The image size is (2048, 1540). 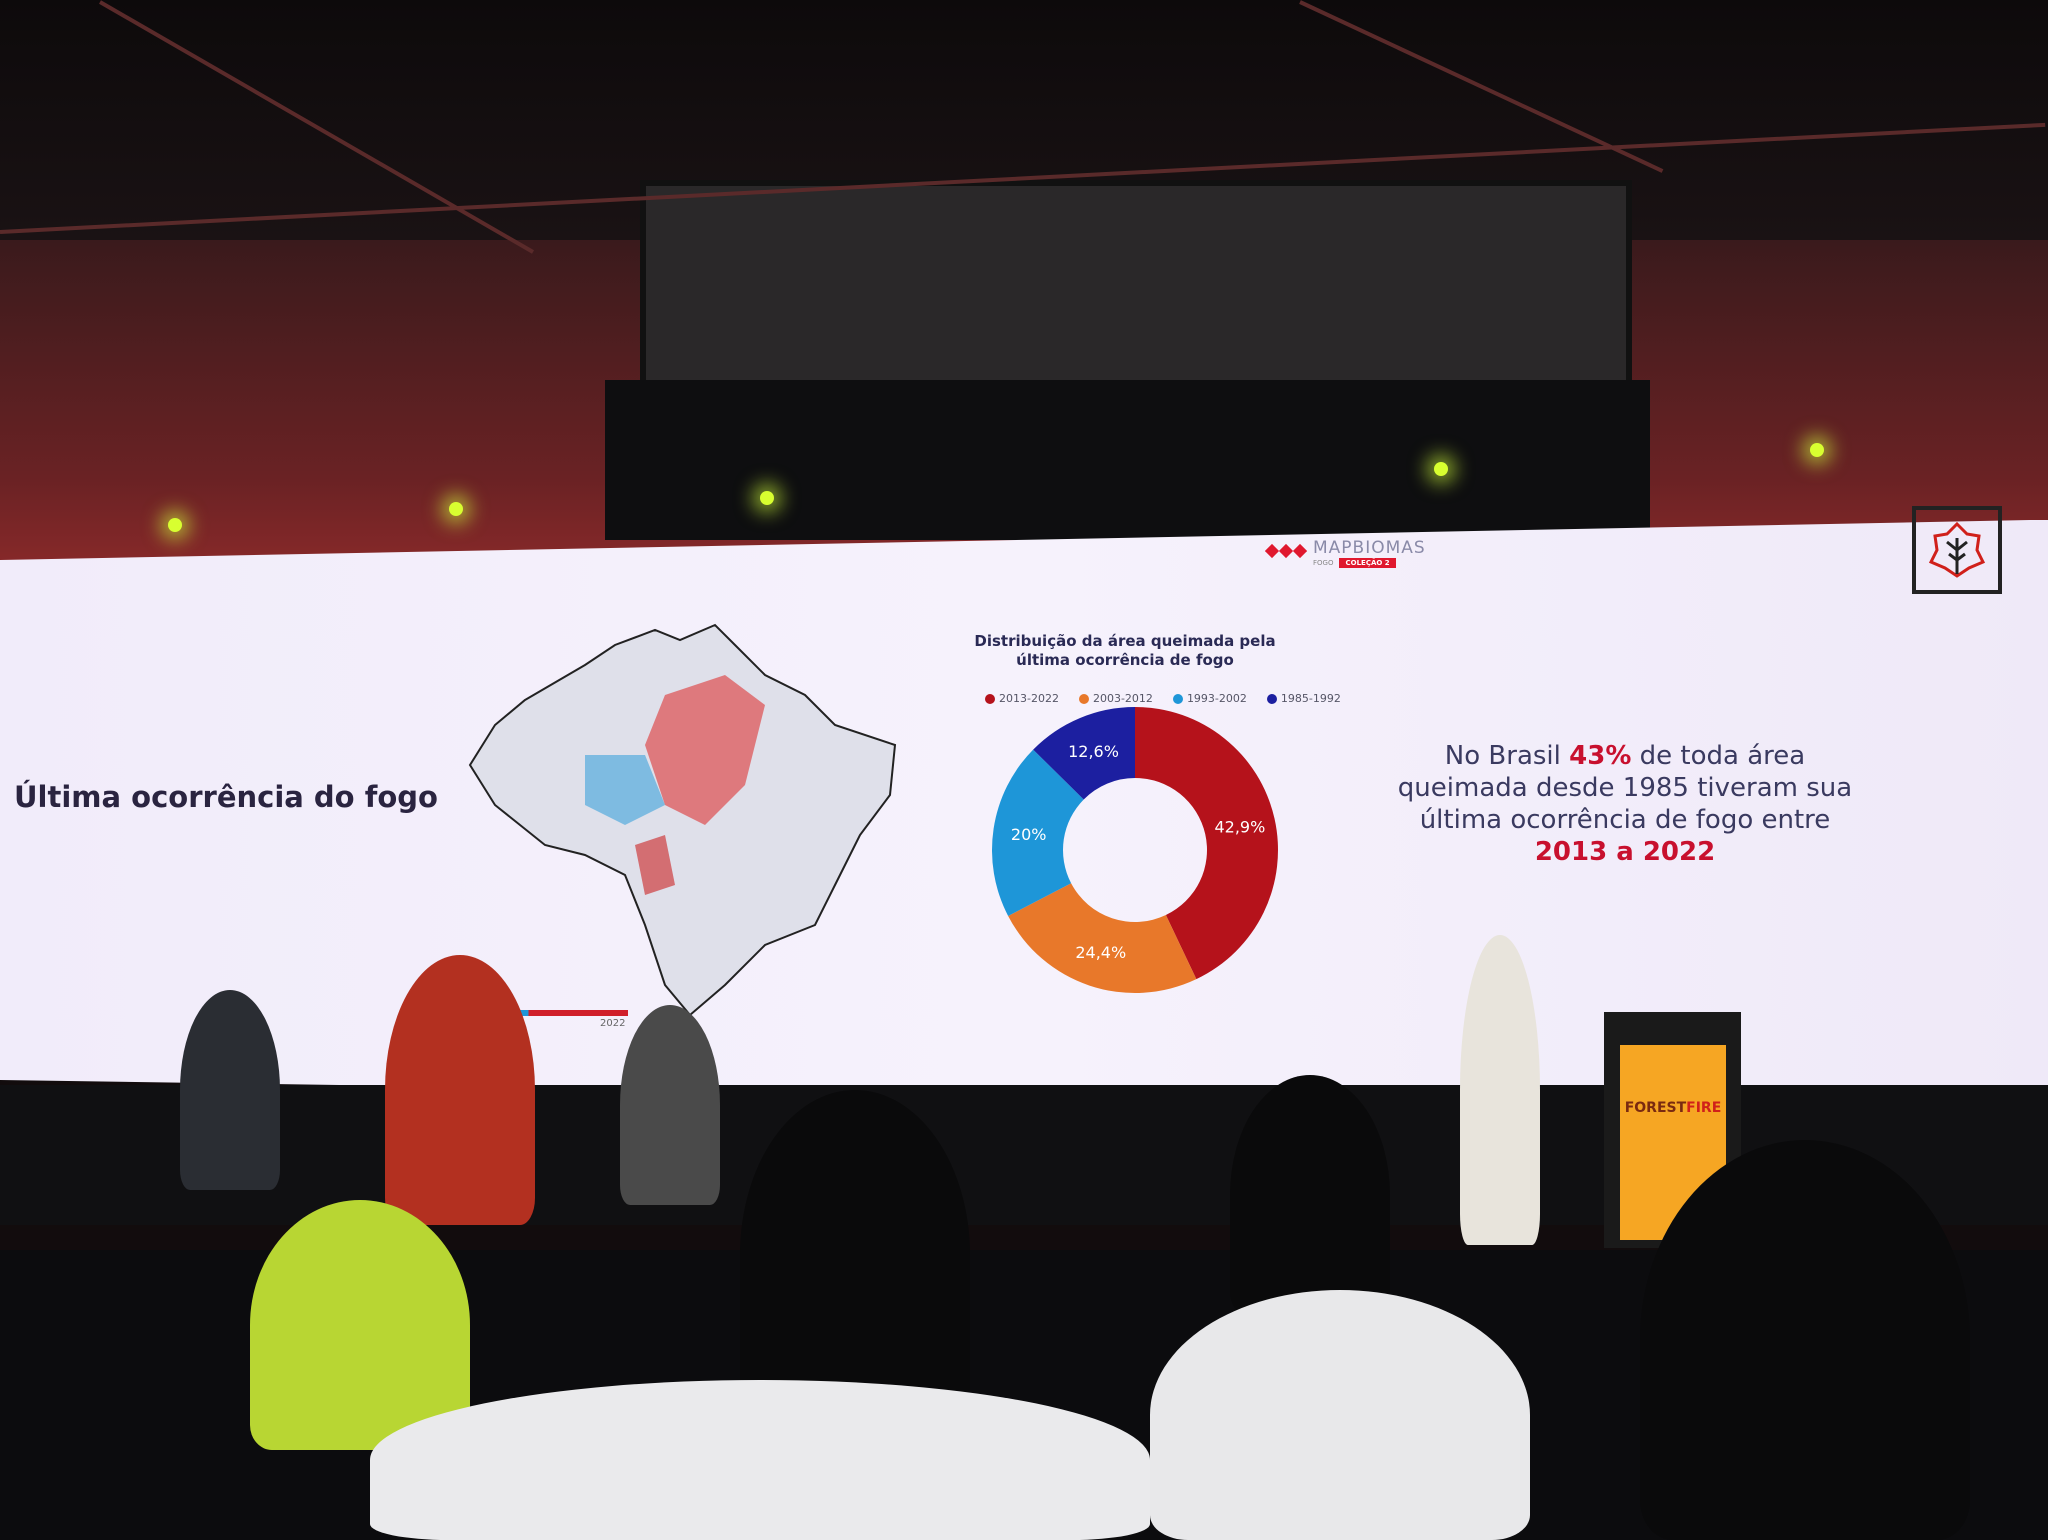 What do you see at coordinates (1507, 756) in the screenshot?
I see `stat-line: No Brasil` at bounding box center [1507, 756].